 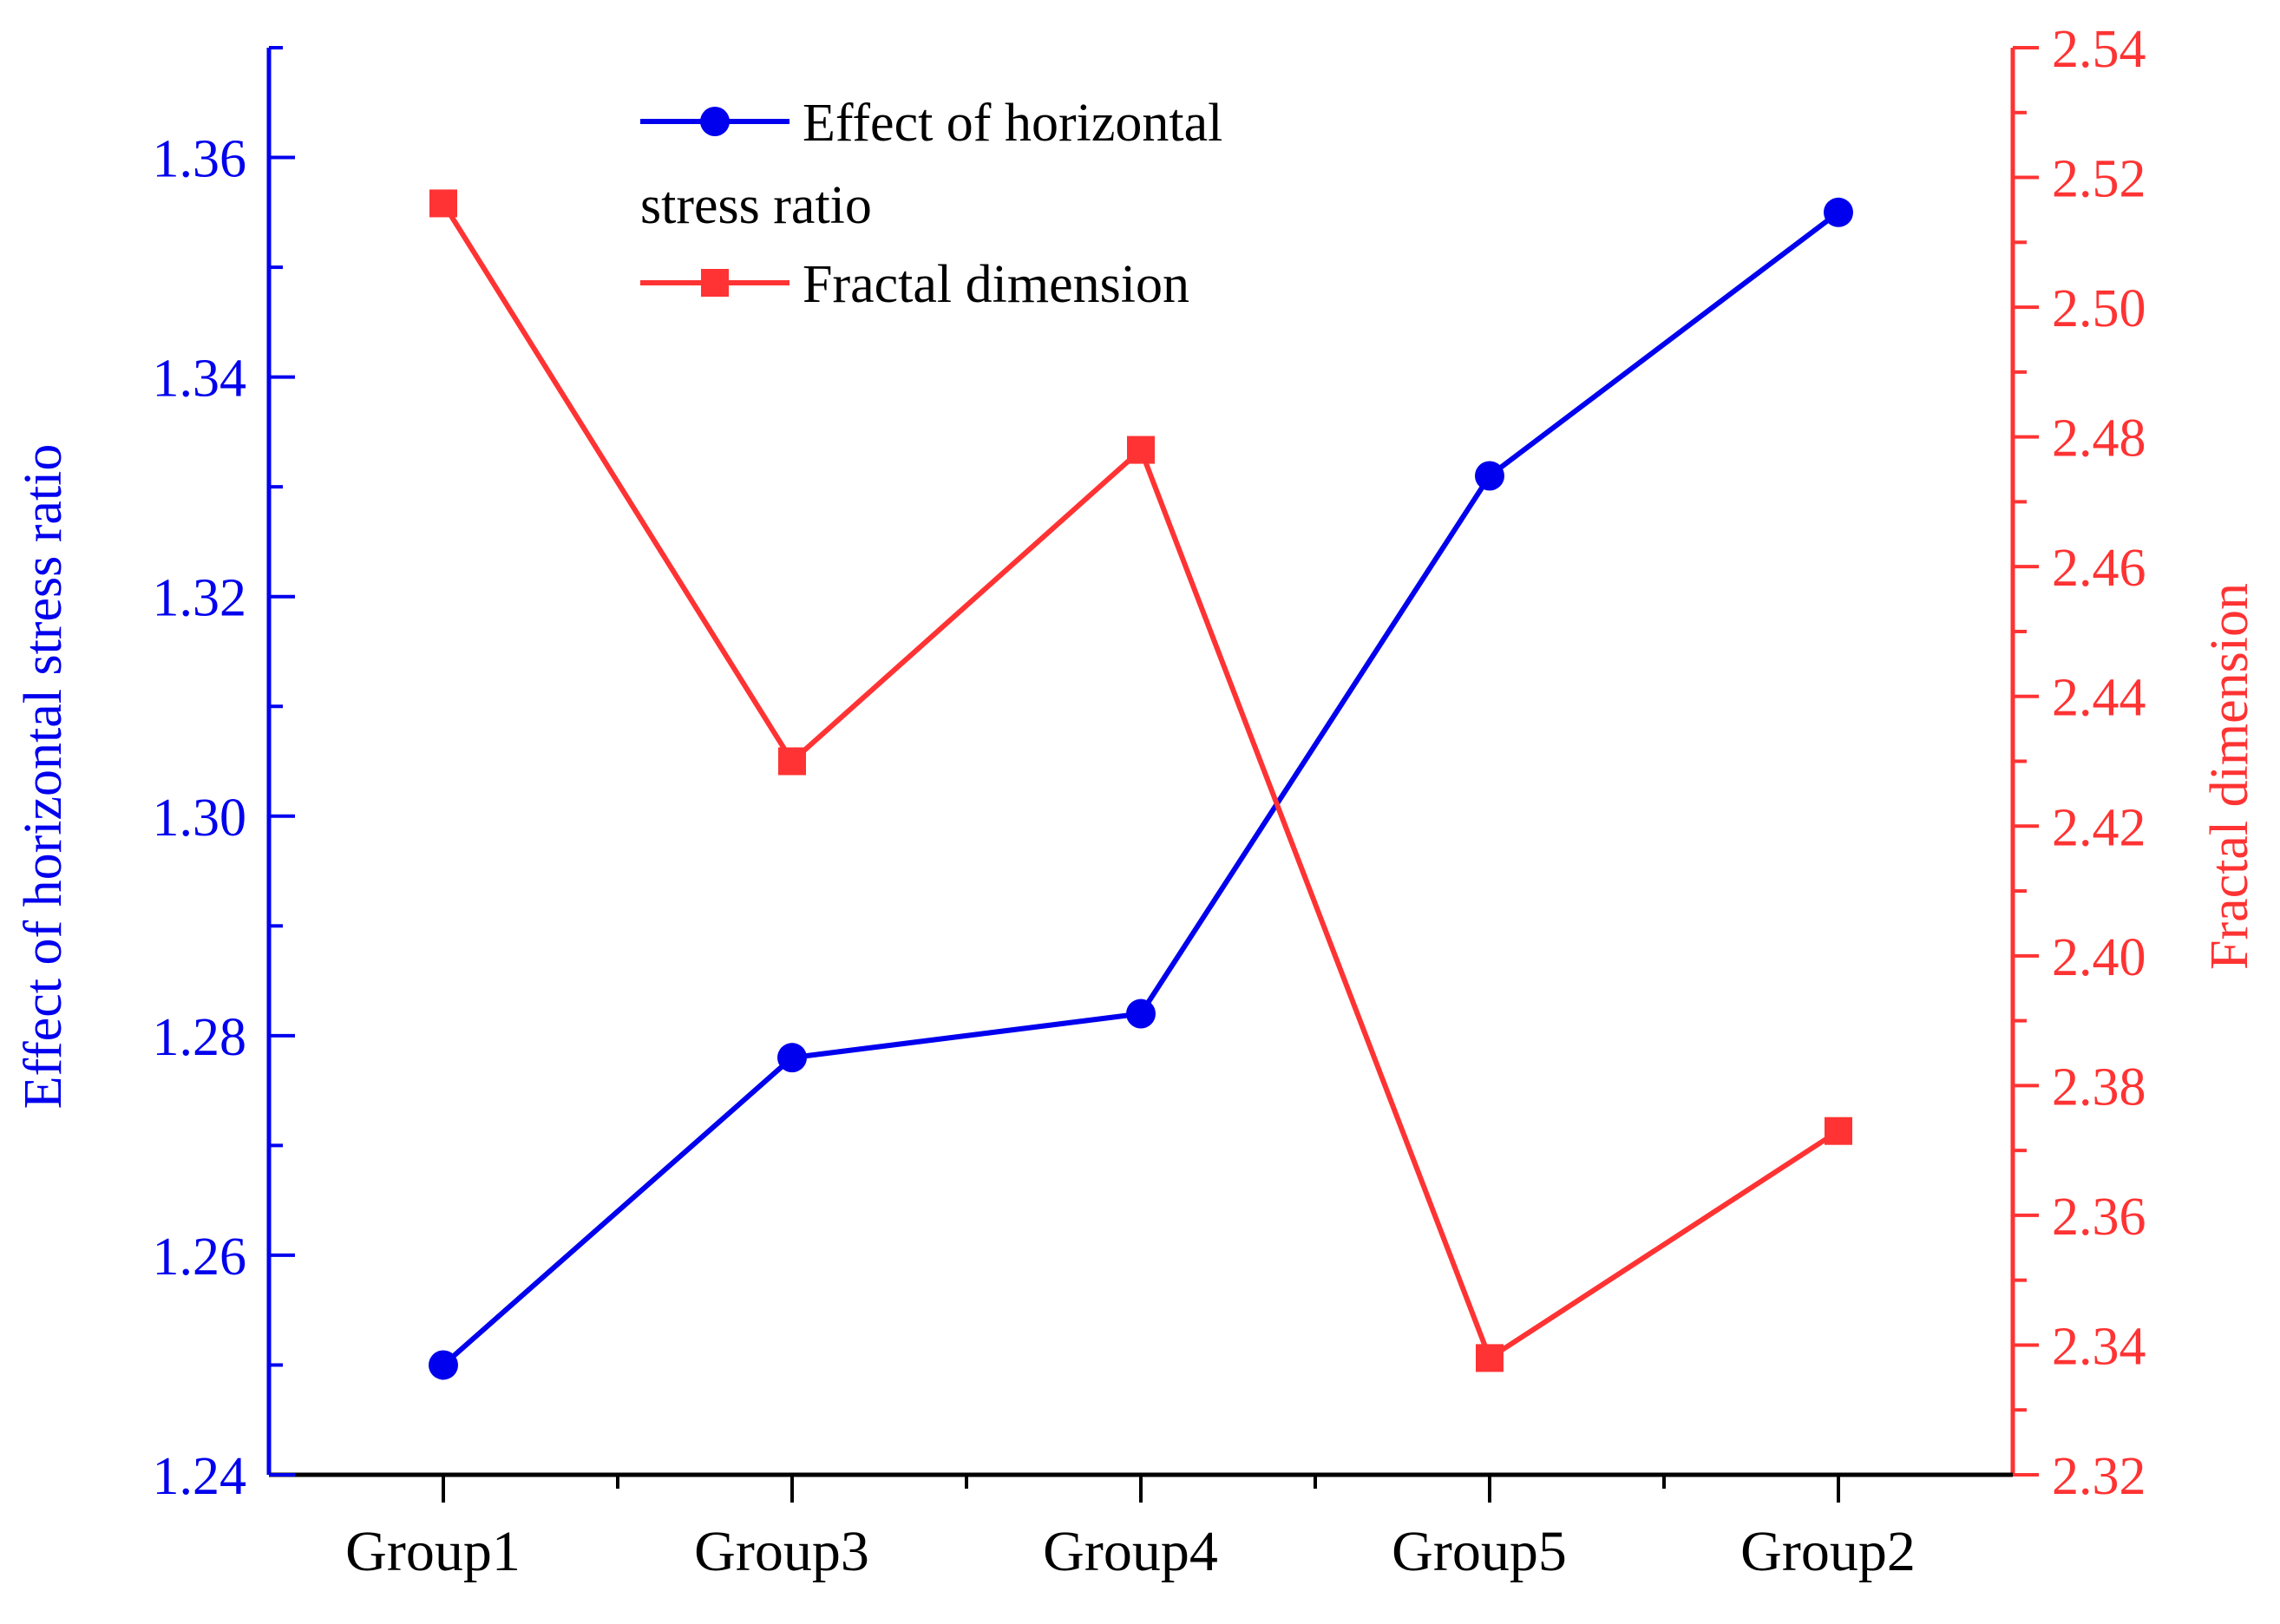 I want to click on y-left-tick-label: 1.32, so click(x=200, y=598).